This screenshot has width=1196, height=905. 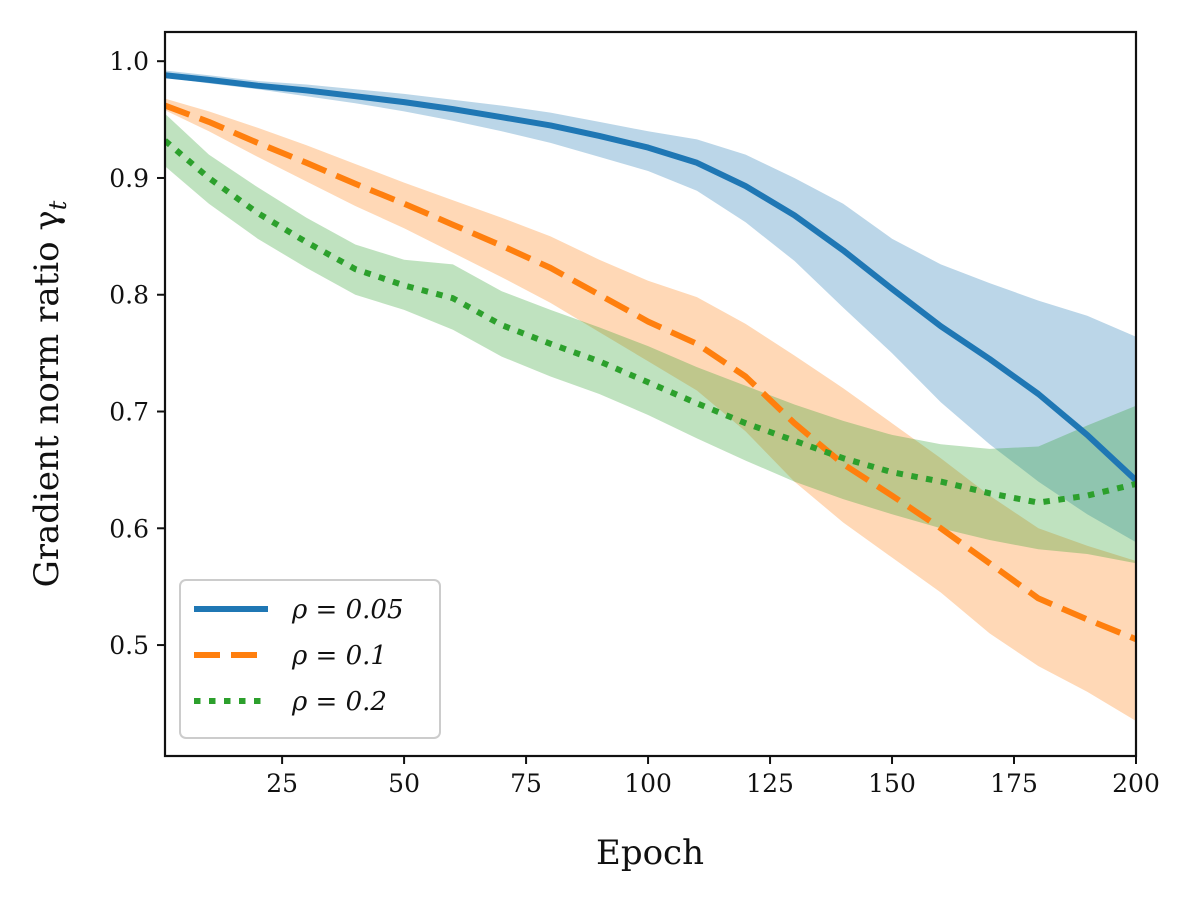 I want to click on x-axis-label: Epoch, so click(x=650, y=853).